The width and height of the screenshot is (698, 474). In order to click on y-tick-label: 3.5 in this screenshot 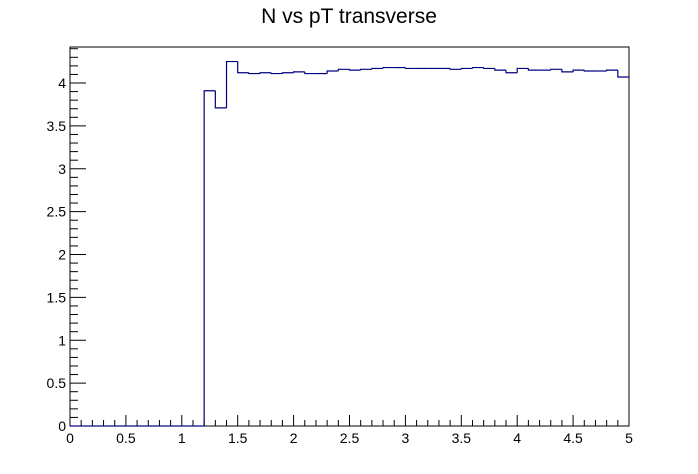, I will do `click(57, 126)`.